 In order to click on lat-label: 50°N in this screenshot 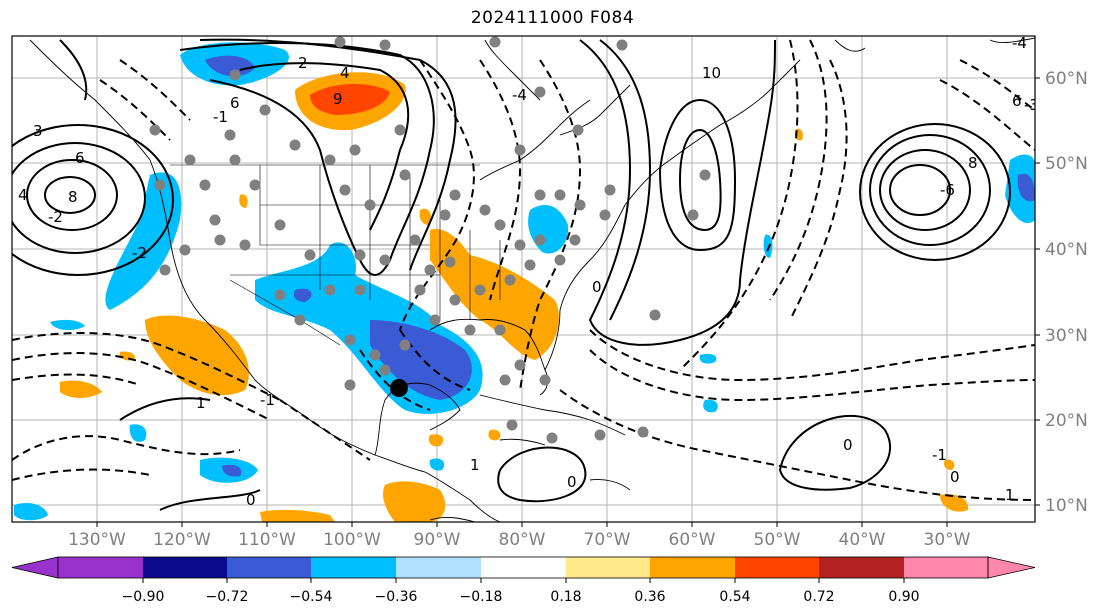, I will do `click(1066, 164)`.